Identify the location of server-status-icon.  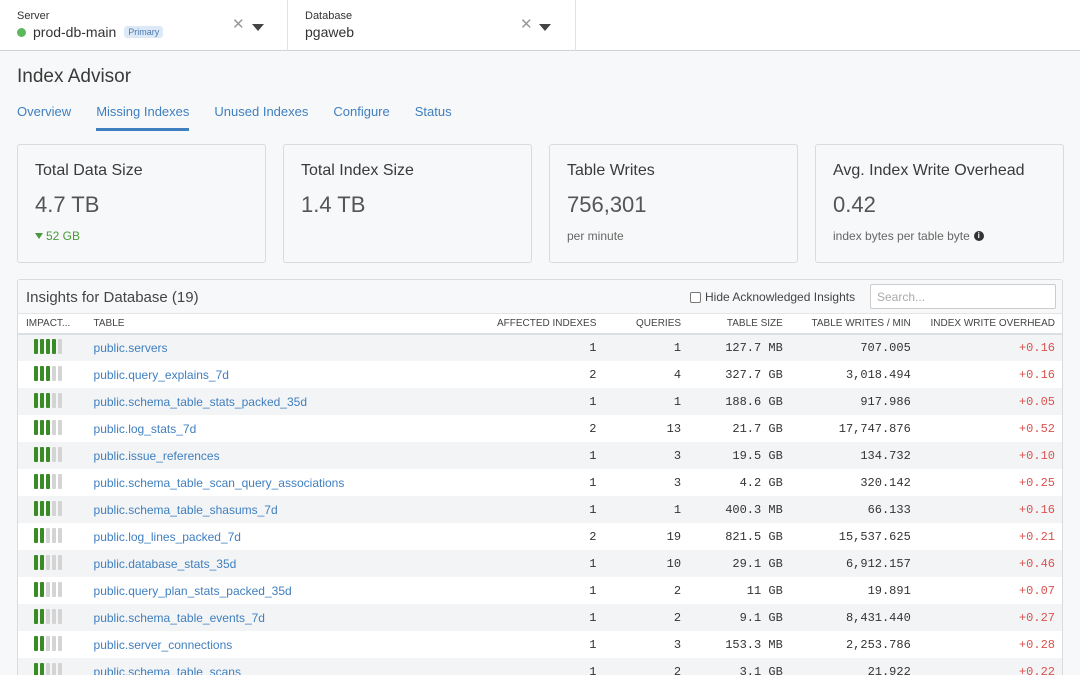
(21, 32).